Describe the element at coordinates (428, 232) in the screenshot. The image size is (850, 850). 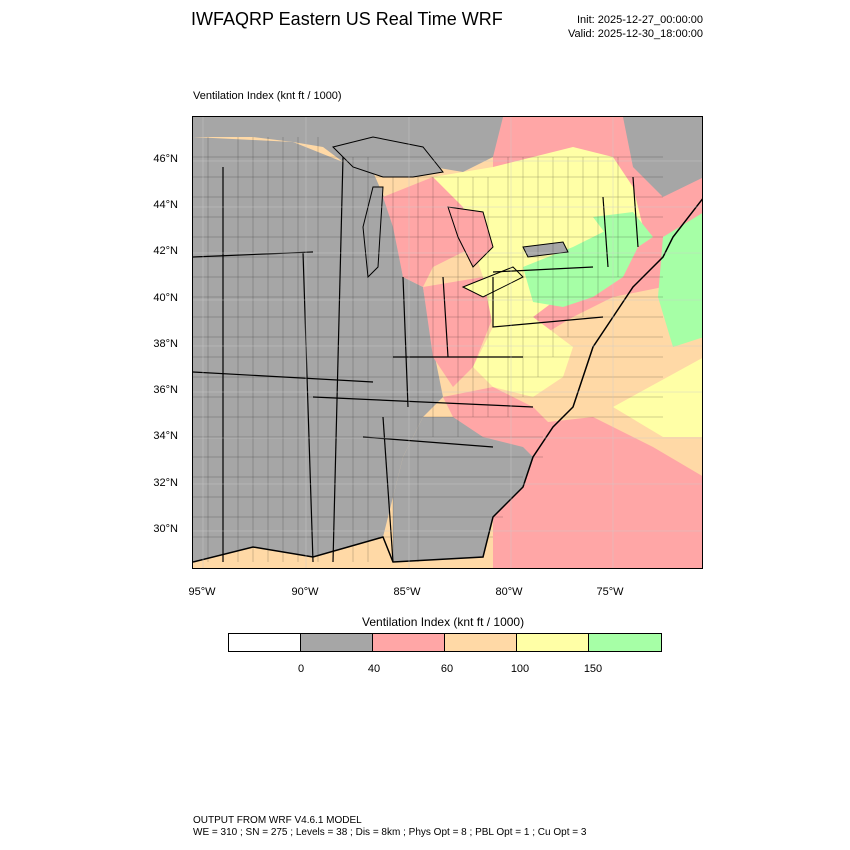
I see `michigan-pink` at that location.